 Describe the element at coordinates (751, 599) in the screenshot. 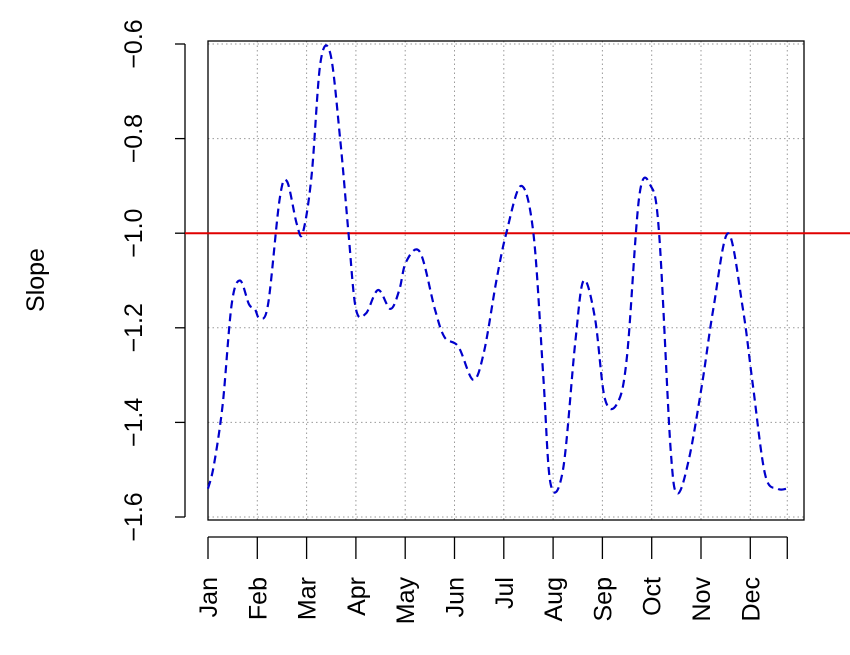

I see `x-tick-label: Dec` at that location.